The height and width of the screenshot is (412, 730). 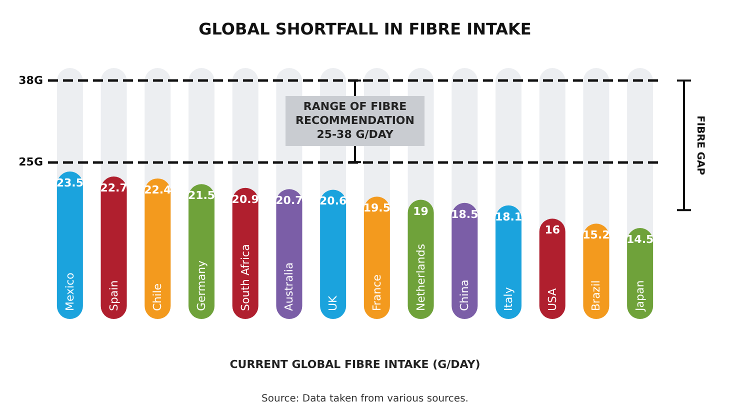 What do you see at coordinates (465, 295) in the screenshot?
I see `x-tick-label: China` at bounding box center [465, 295].